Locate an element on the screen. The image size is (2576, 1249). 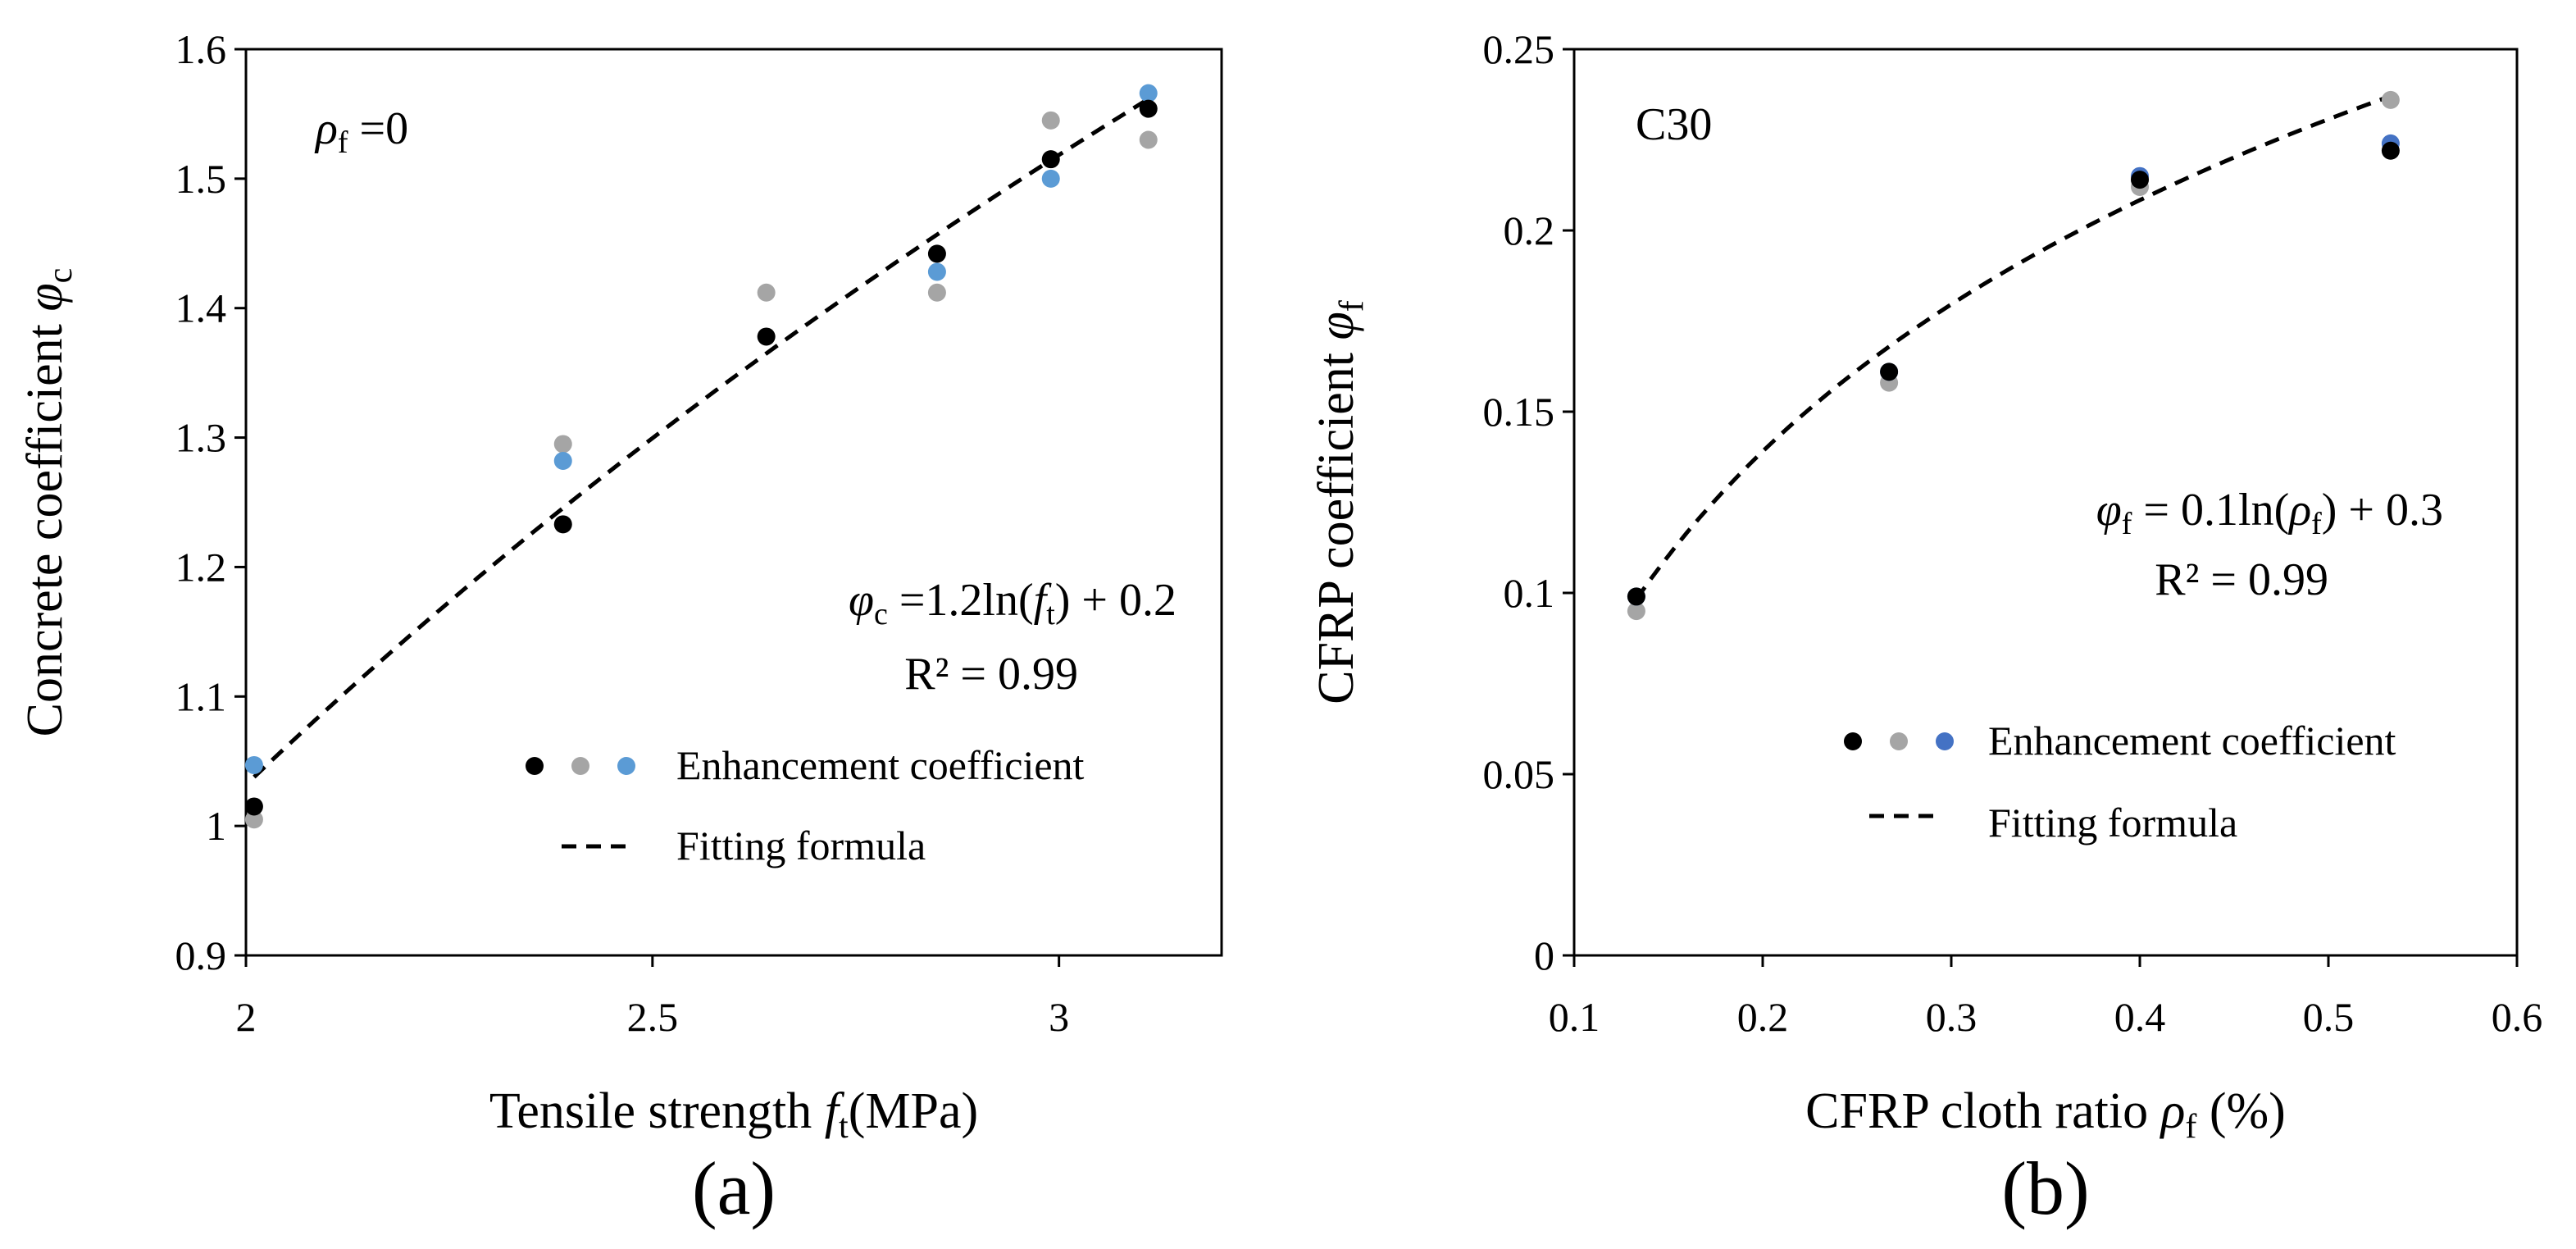
equation-arg-sub: f is located at coordinates (2316, 524).